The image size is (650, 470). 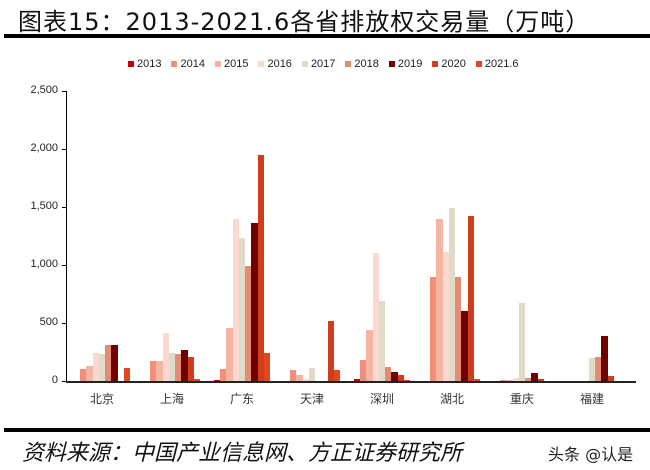 What do you see at coordinates (236, 64) in the screenshot?
I see `legend-label: 2015` at bounding box center [236, 64].